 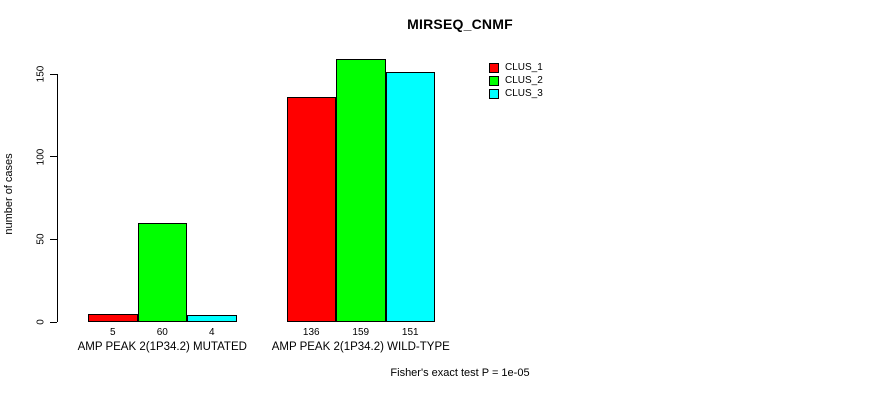 What do you see at coordinates (41, 74) in the screenshot?
I see `y-tick-label: 150` at bounding box center [41, 74].